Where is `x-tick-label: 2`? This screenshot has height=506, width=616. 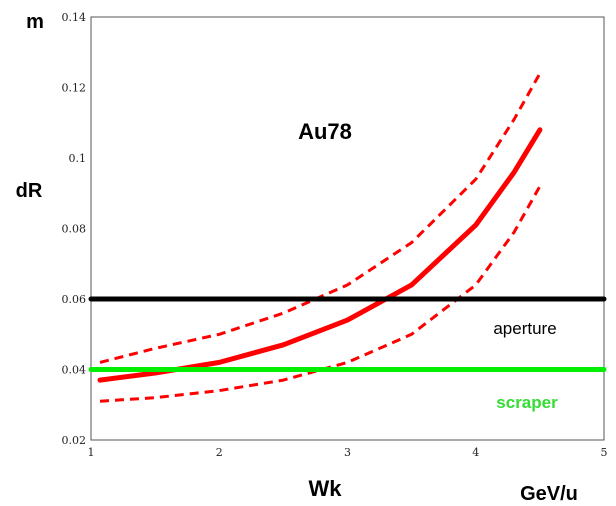 x-tick-label: 2 is located at coordinates (219, 452).